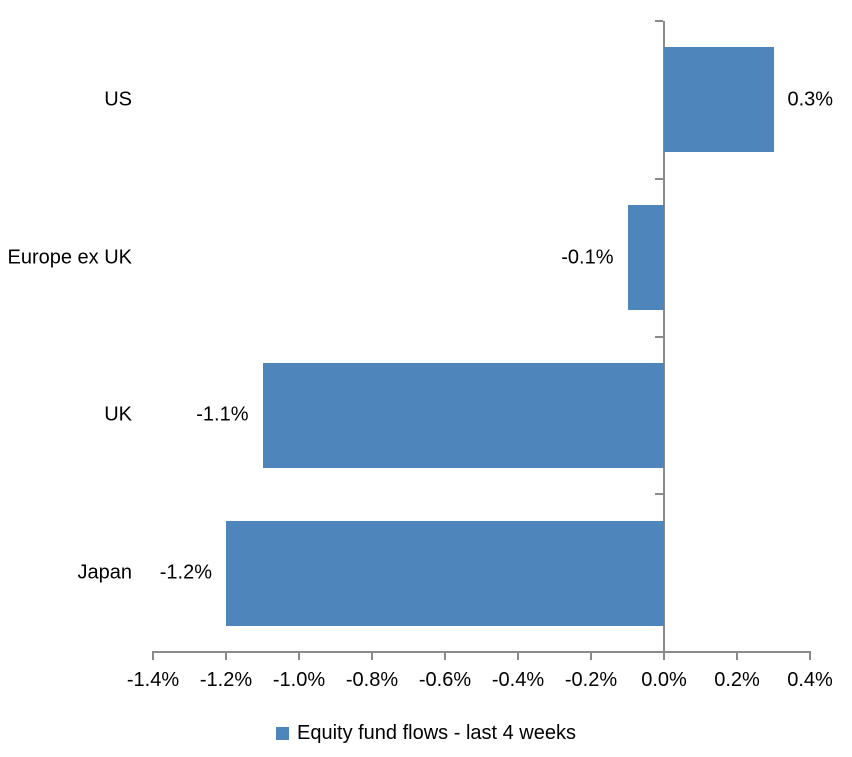 The width and height of the screenshot is (852, 757). Describe the element at coordinates (591, 680) in the screenshot. I see `x-tick-label: -0.2%` at that location.